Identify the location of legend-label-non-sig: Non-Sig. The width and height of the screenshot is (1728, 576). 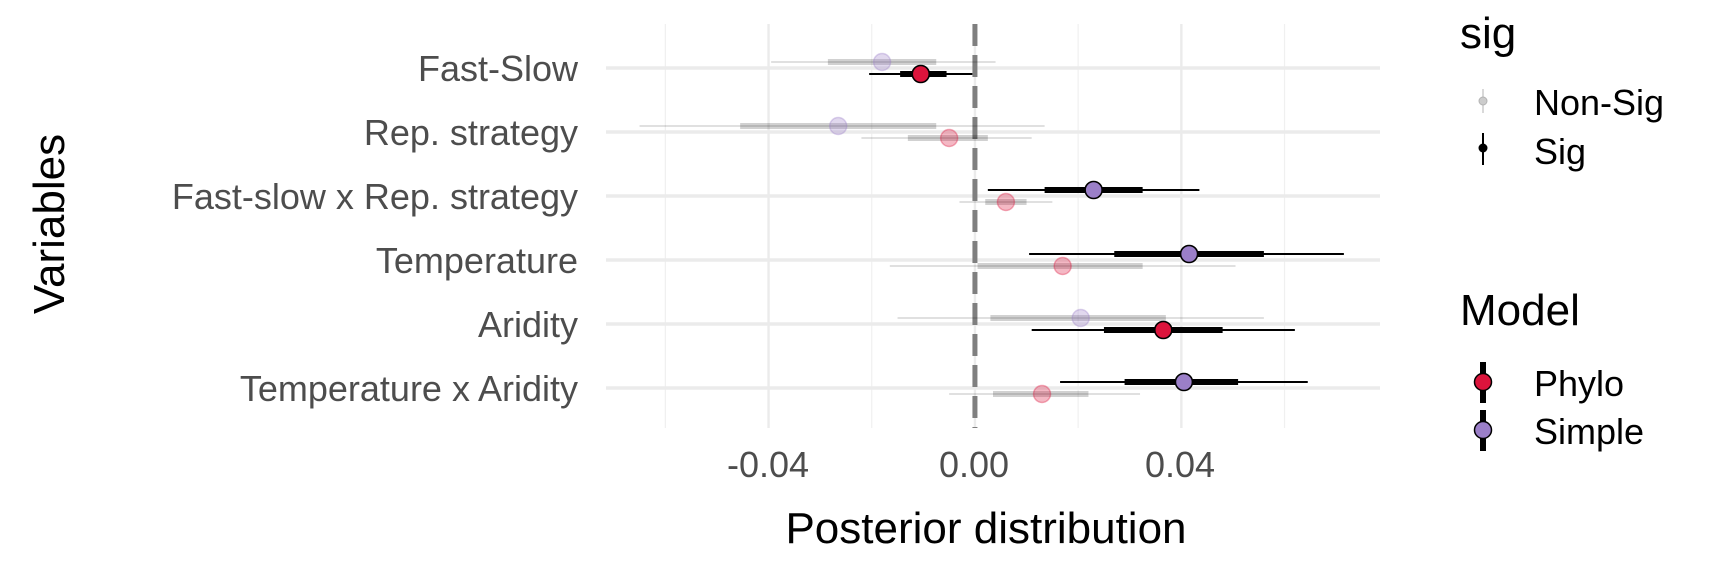
(1599, 102).